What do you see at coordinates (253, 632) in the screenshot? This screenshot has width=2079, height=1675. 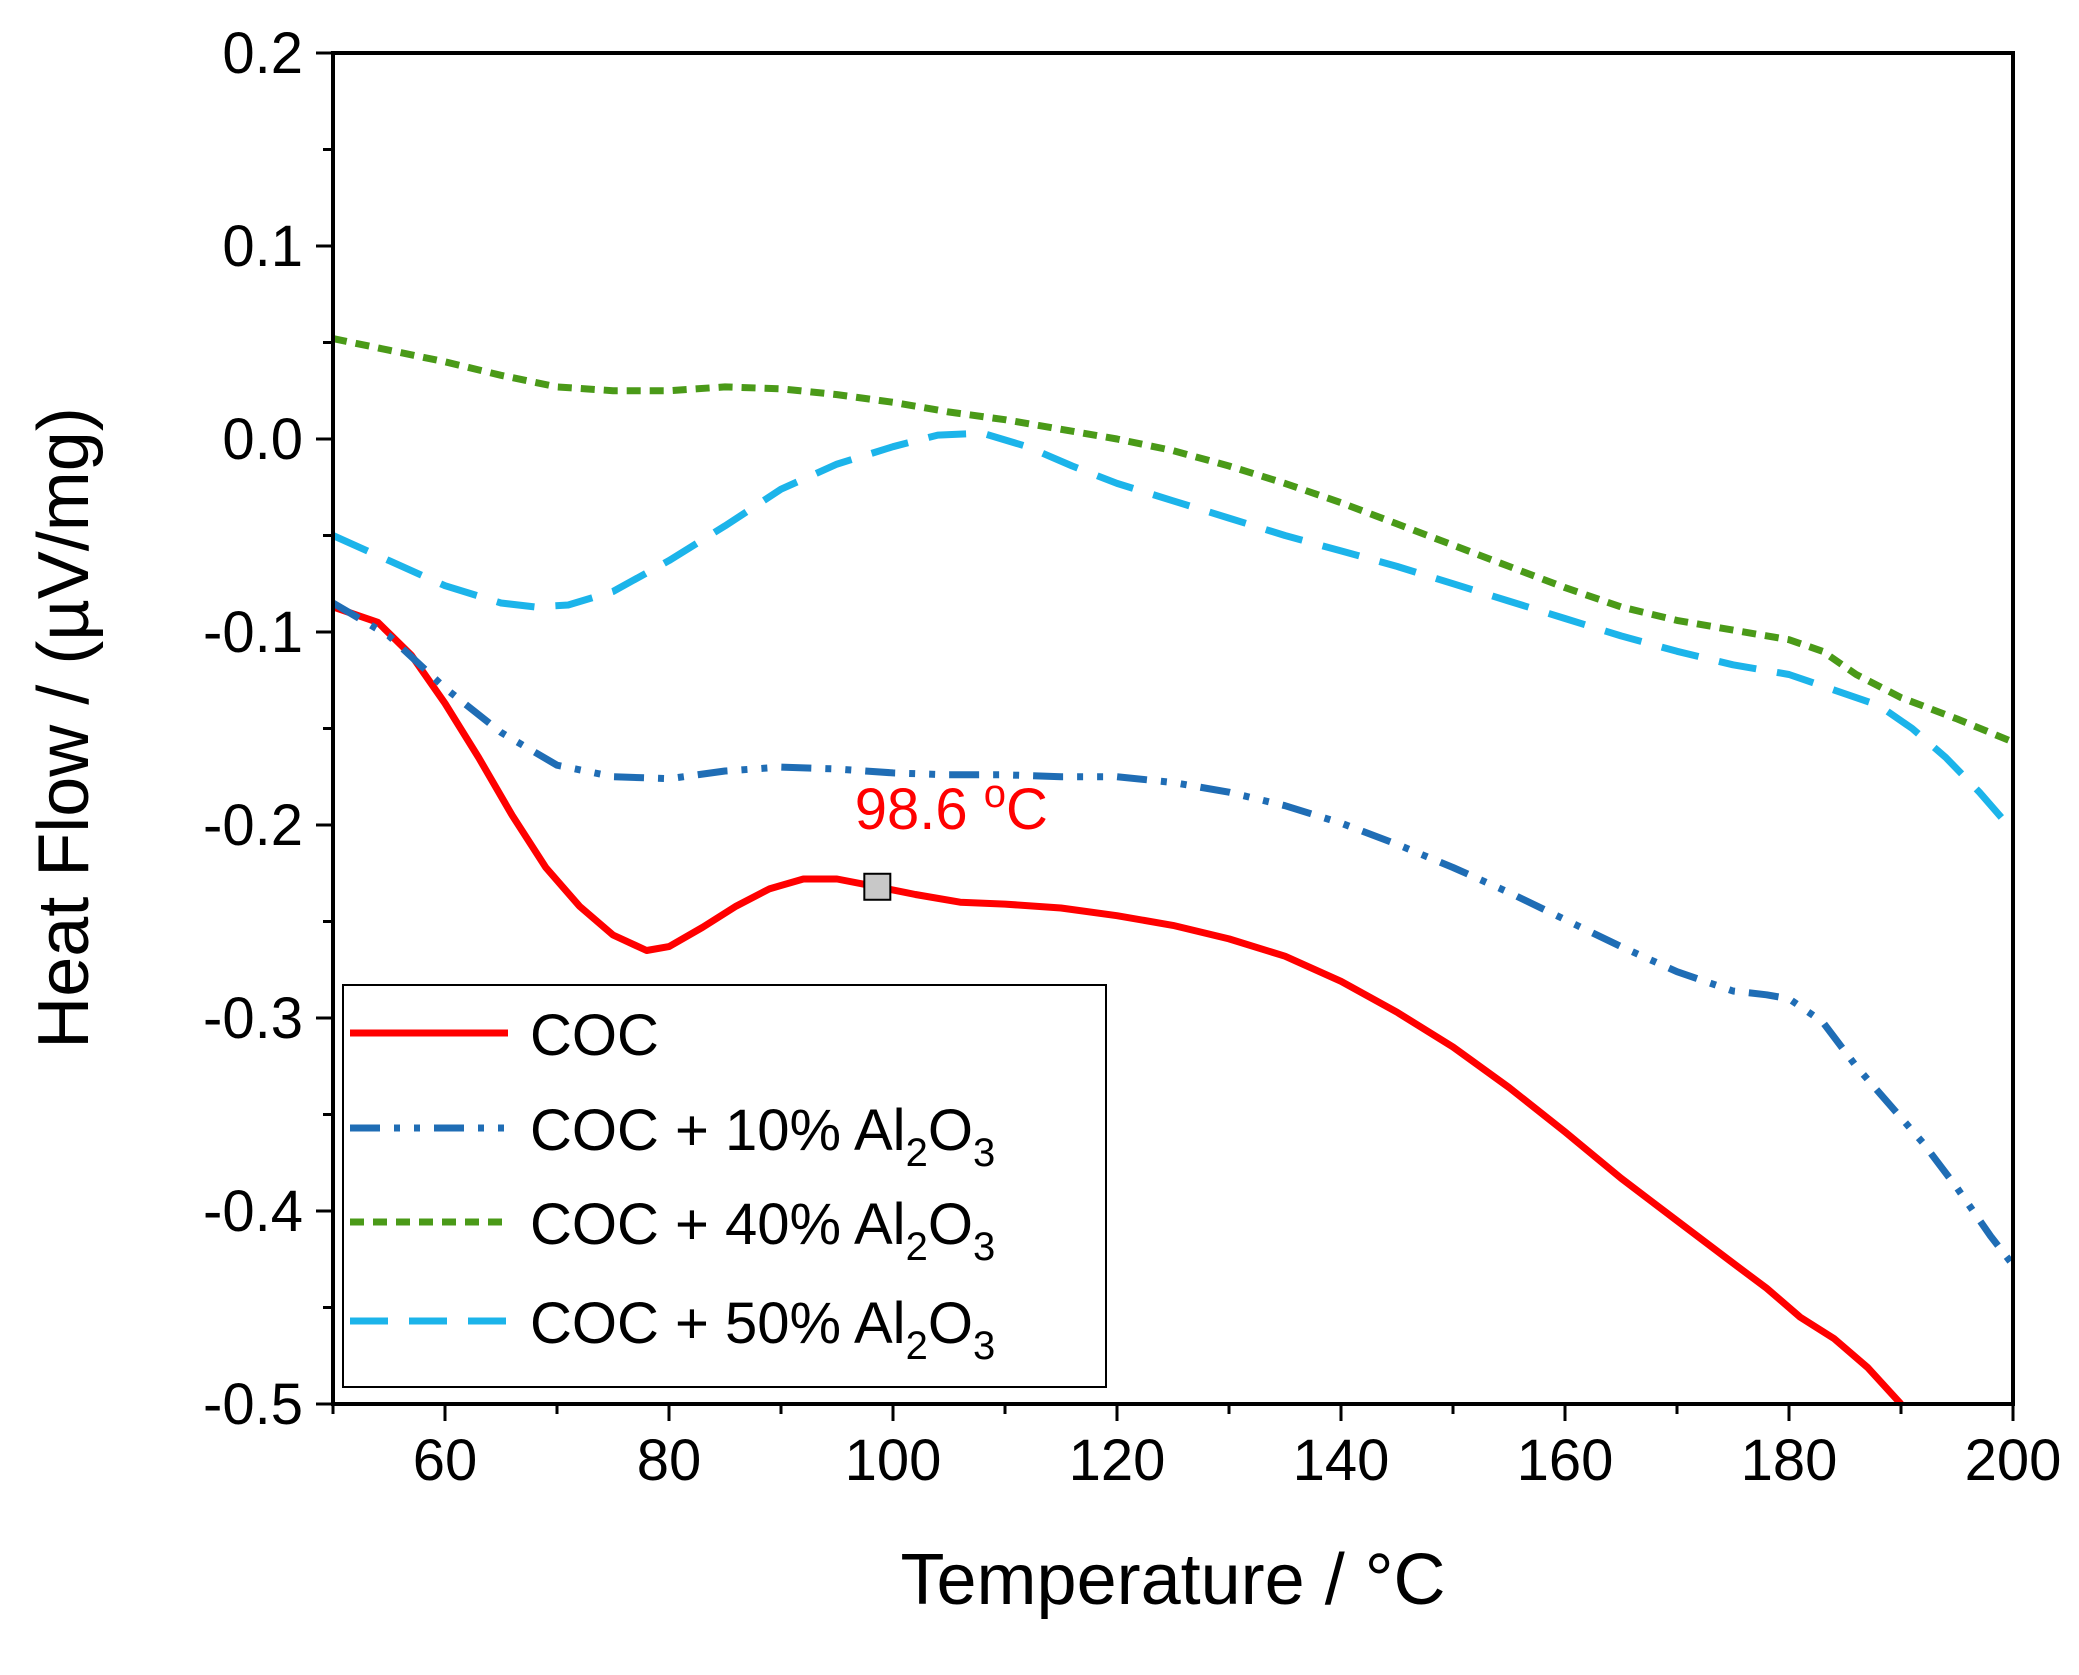 I see `y-tick-label: -0.1` at bounding box center [253, 632].